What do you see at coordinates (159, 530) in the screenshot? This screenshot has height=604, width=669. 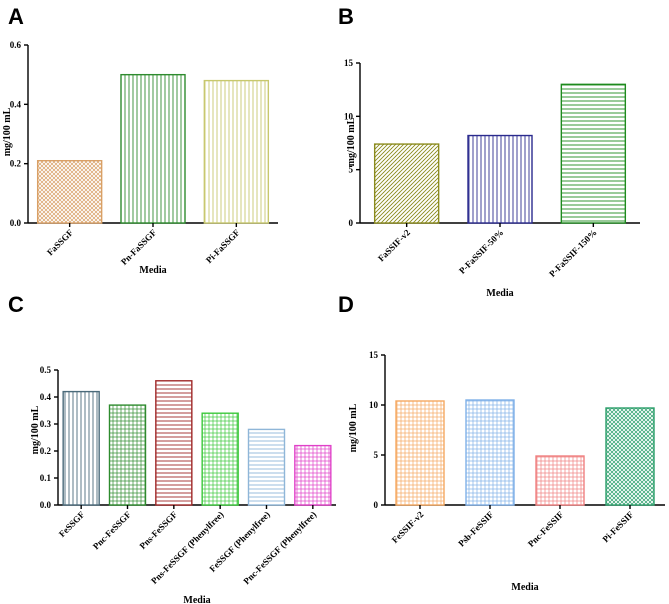 I see `x-tick-label: Pns-FeSSGF` at bounding box center [159, 530].